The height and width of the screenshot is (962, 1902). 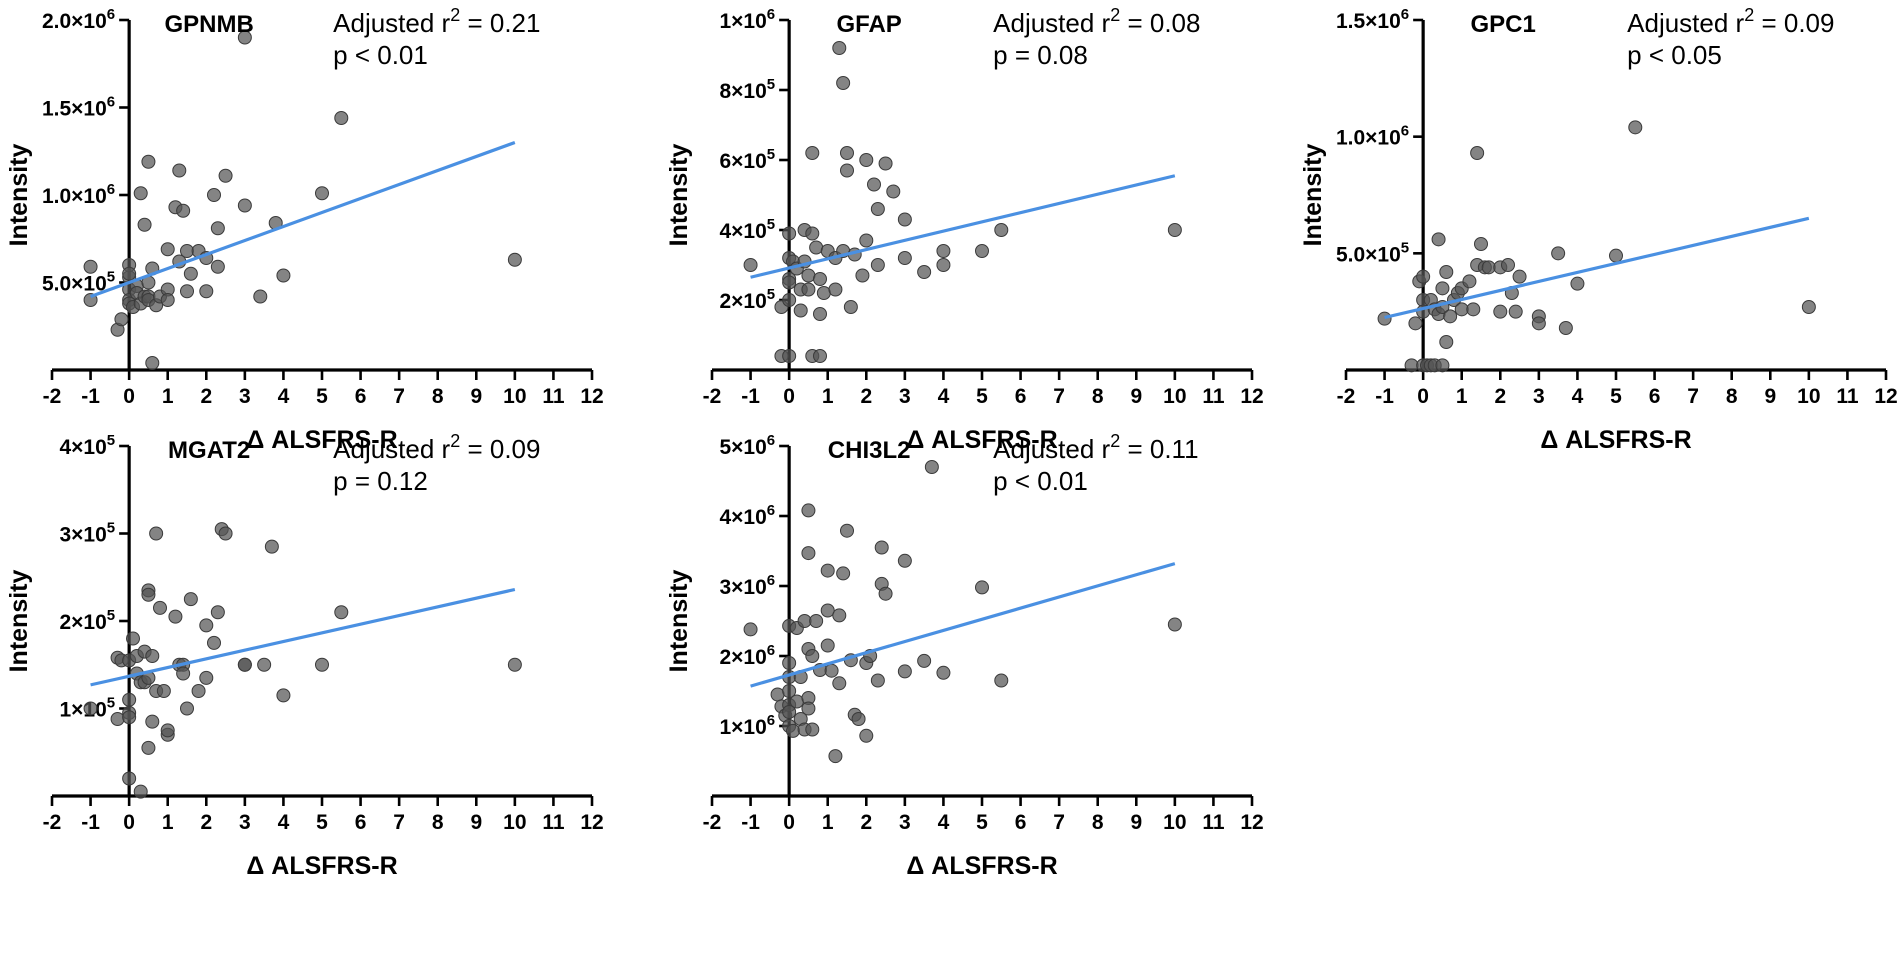 I want to click on y-tick-label: 1.0×10⁶, so click(x=78, y=194).